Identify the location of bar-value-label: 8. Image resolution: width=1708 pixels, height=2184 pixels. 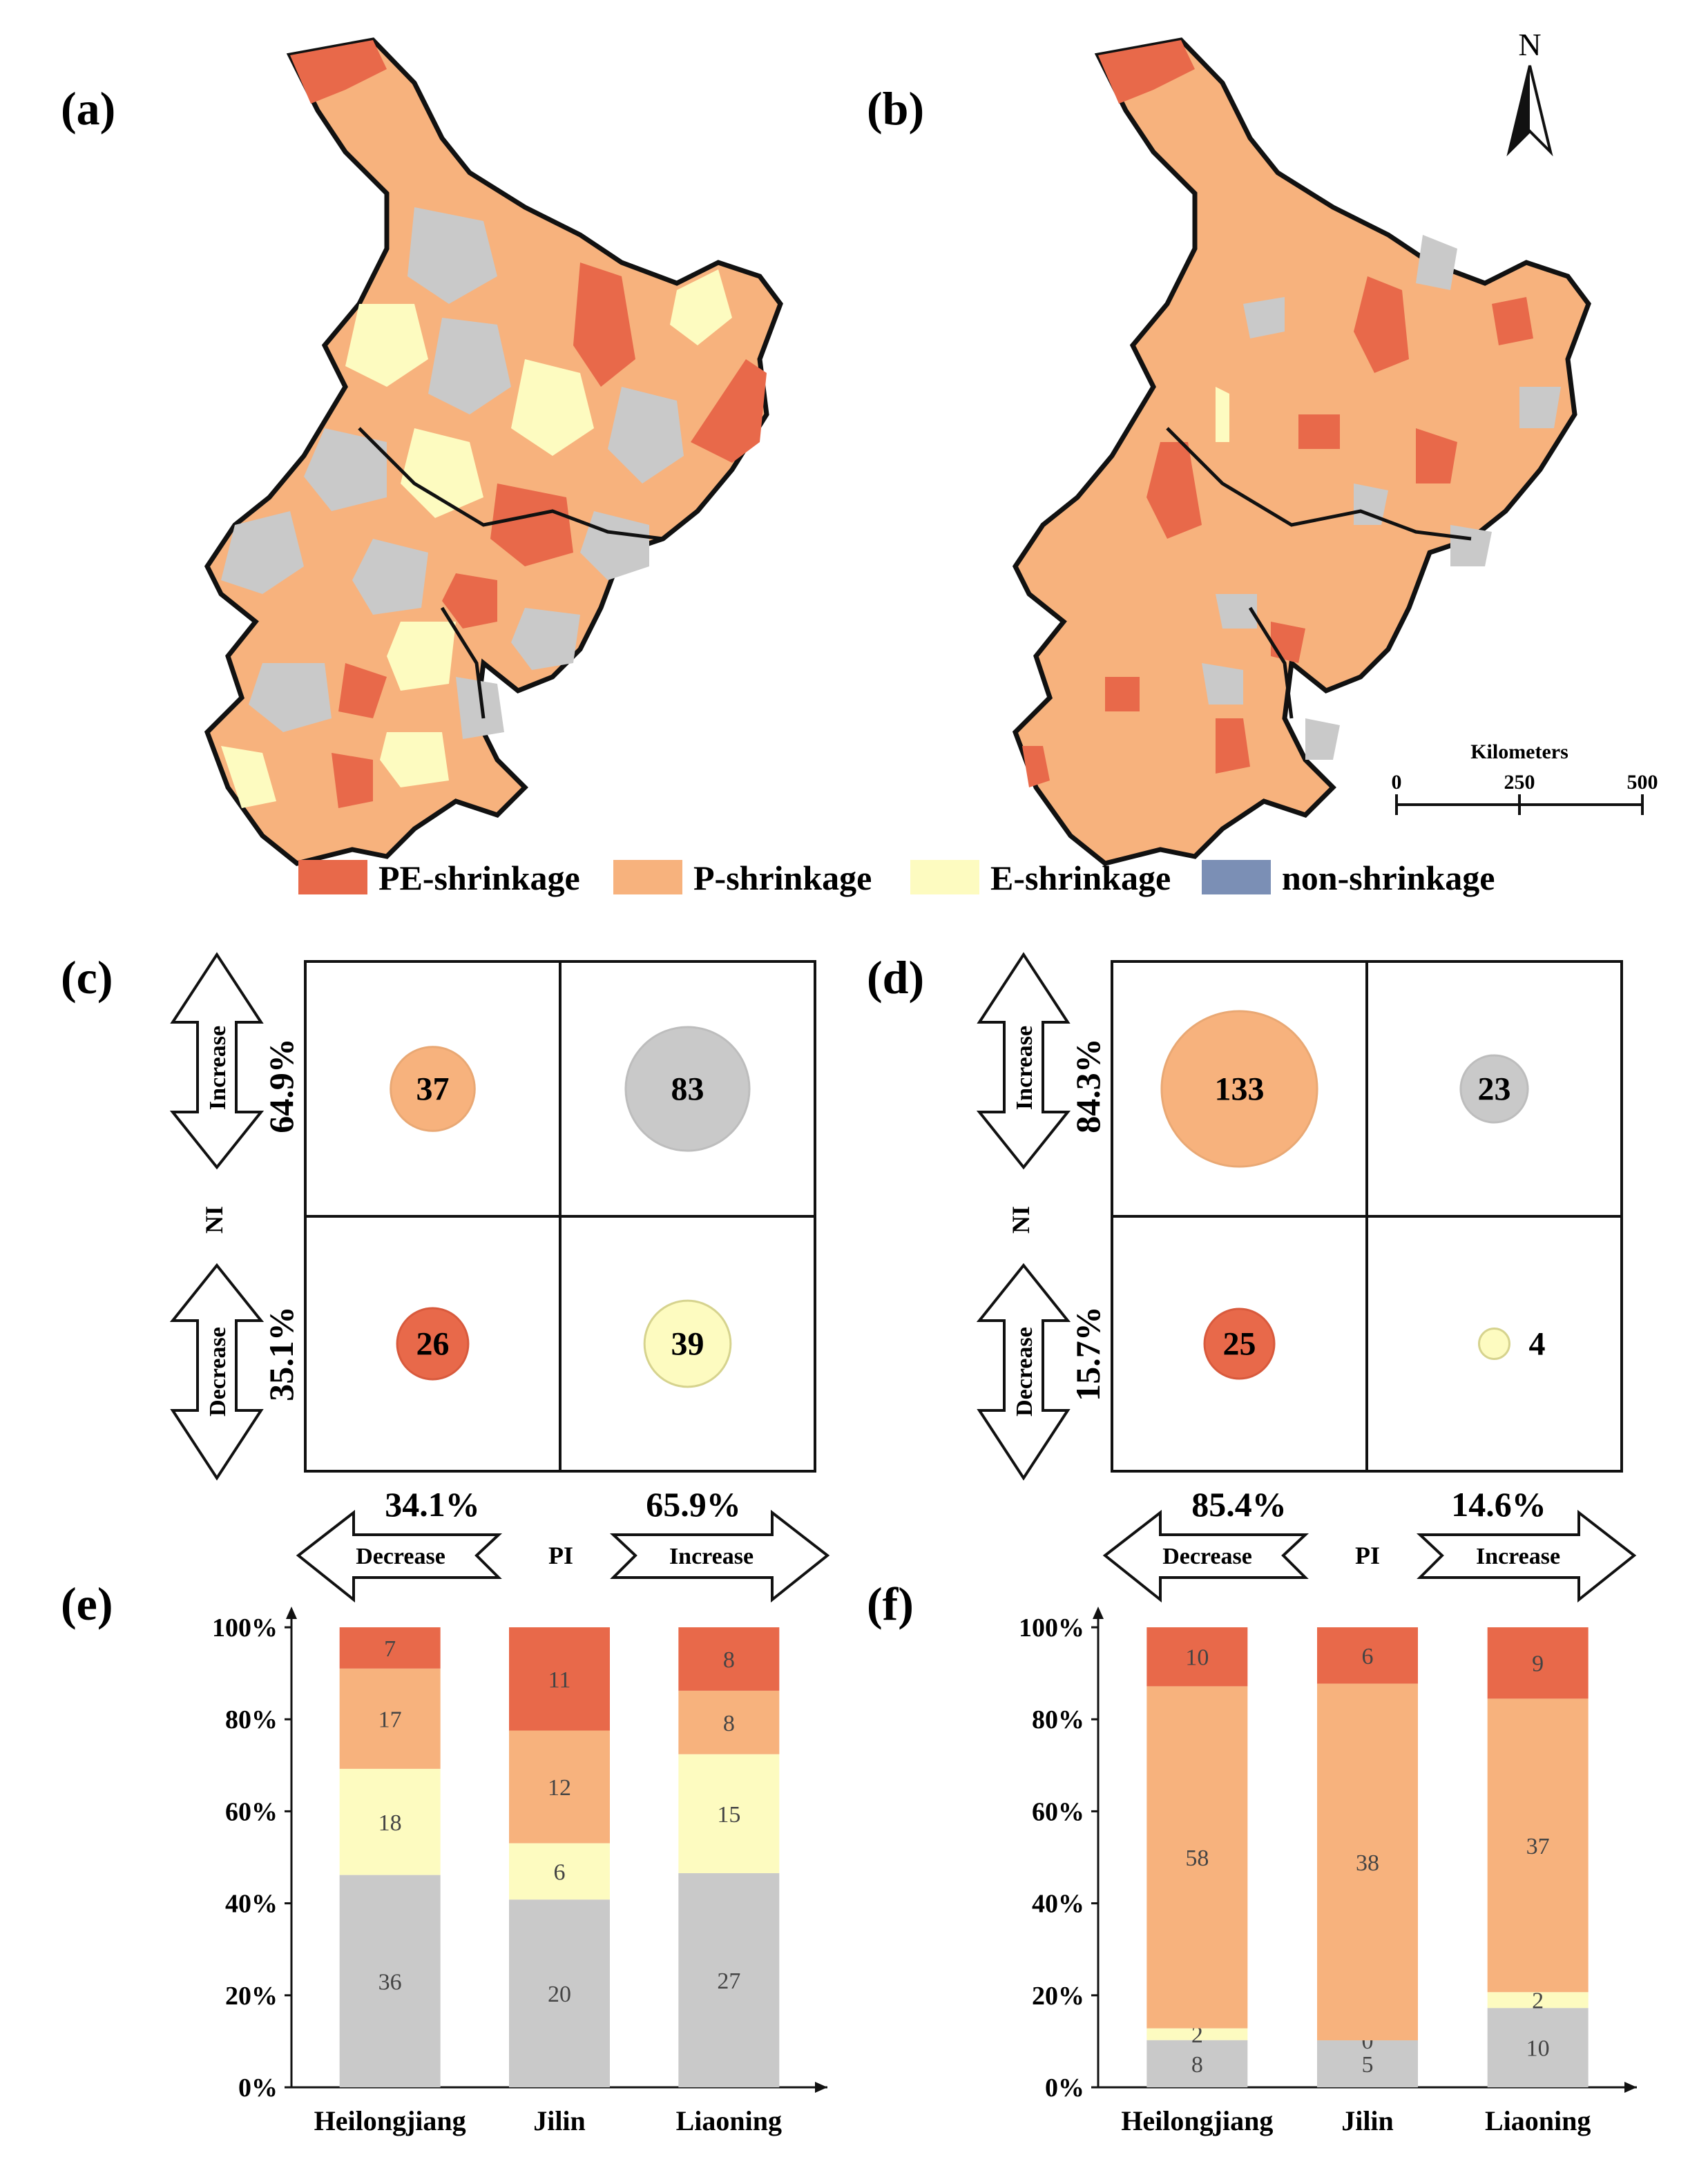
(1197, 2065).